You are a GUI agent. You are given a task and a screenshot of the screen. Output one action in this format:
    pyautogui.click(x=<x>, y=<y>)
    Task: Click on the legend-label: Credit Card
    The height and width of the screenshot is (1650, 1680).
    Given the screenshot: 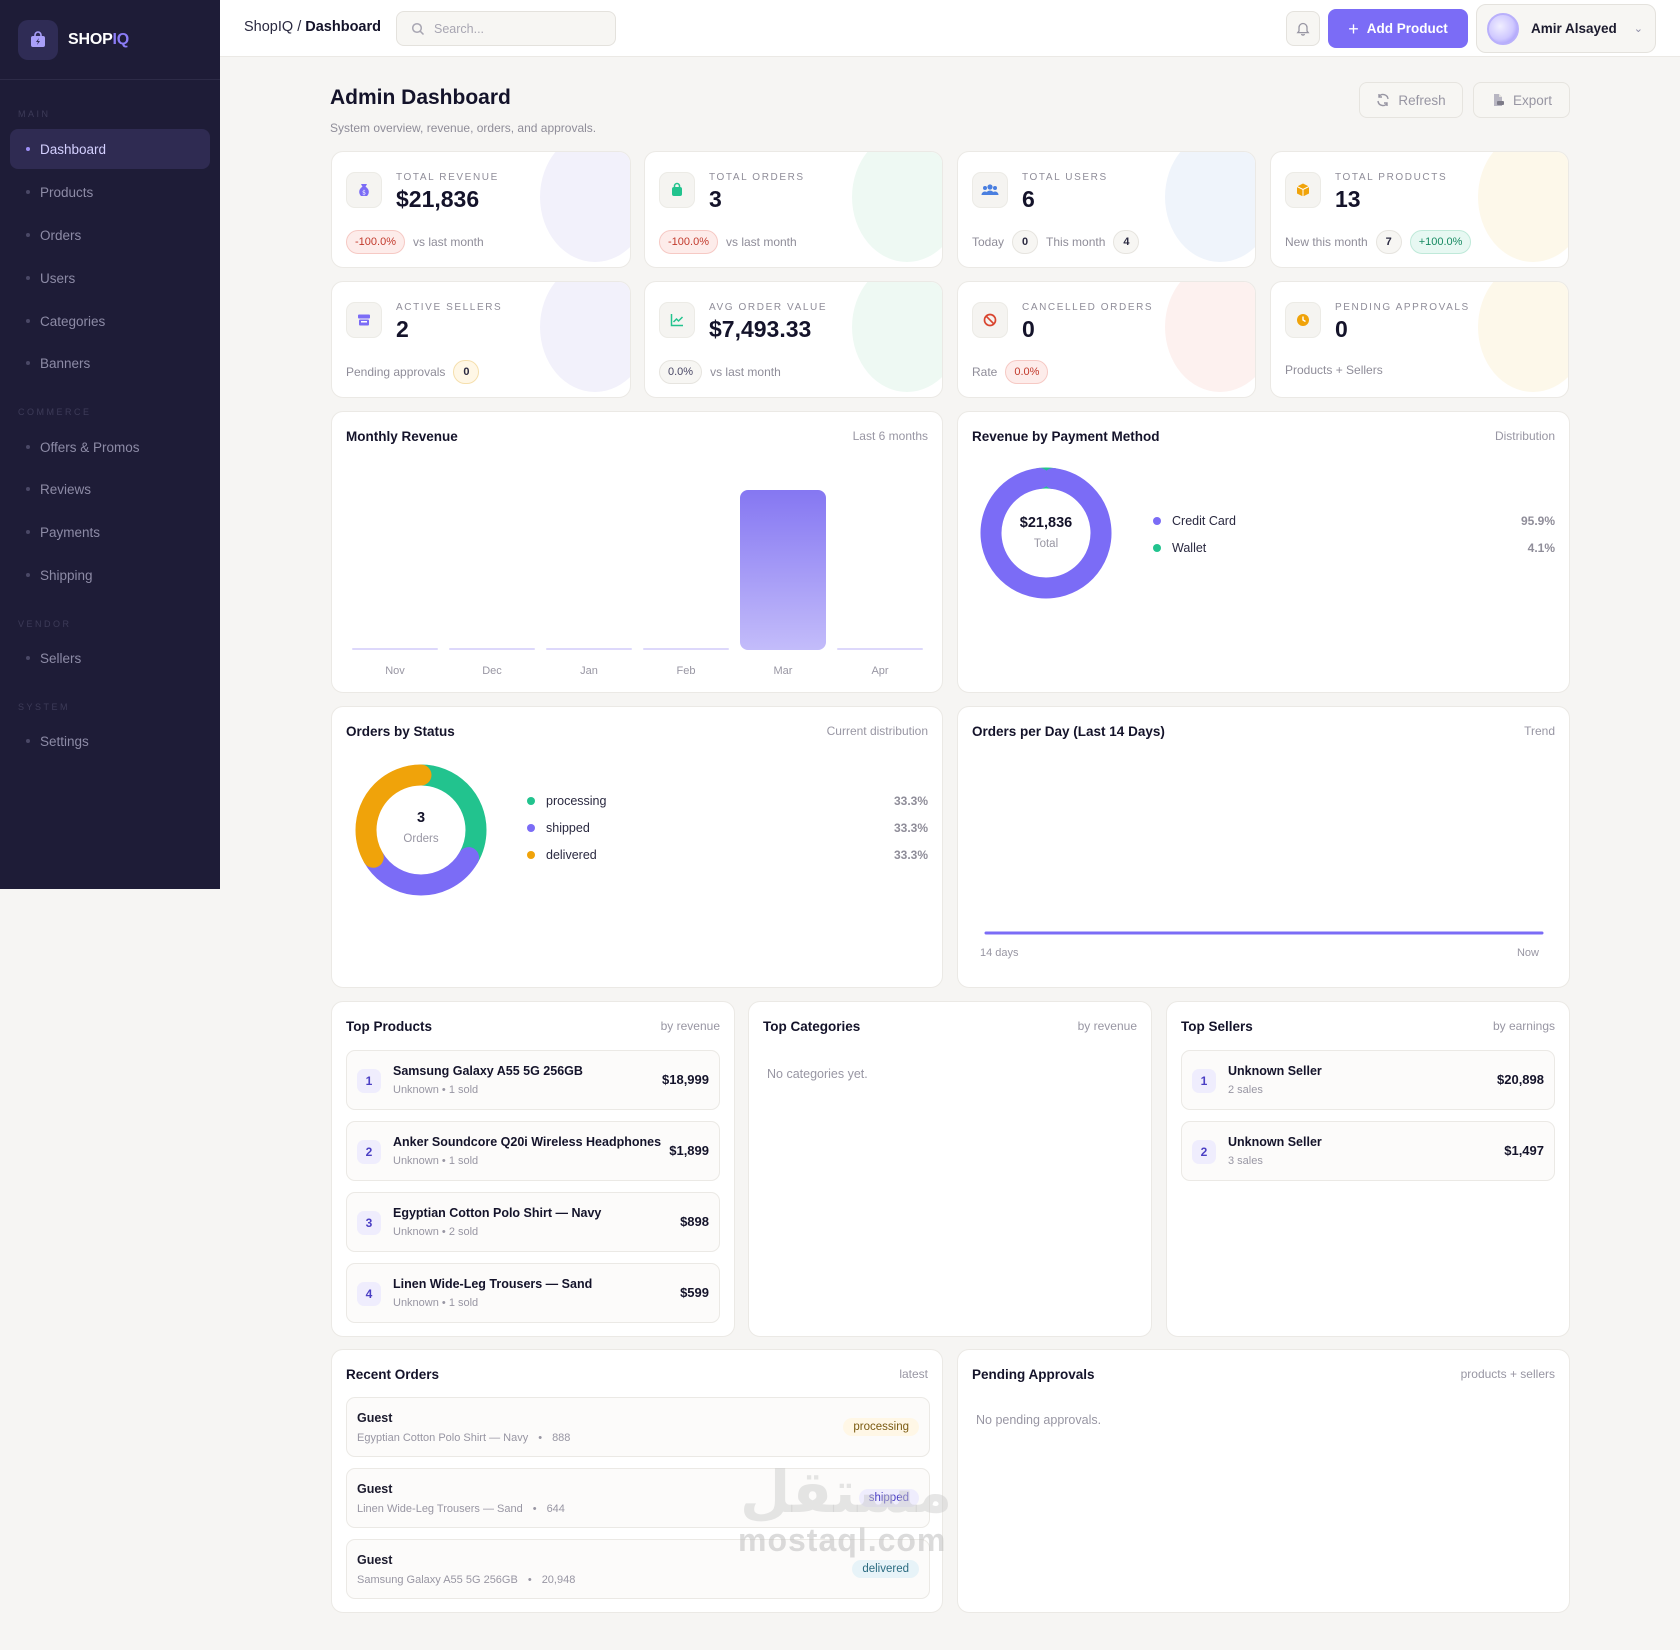 What is the action you would take?
    pyautogui.click(x=1204, y=521)
    